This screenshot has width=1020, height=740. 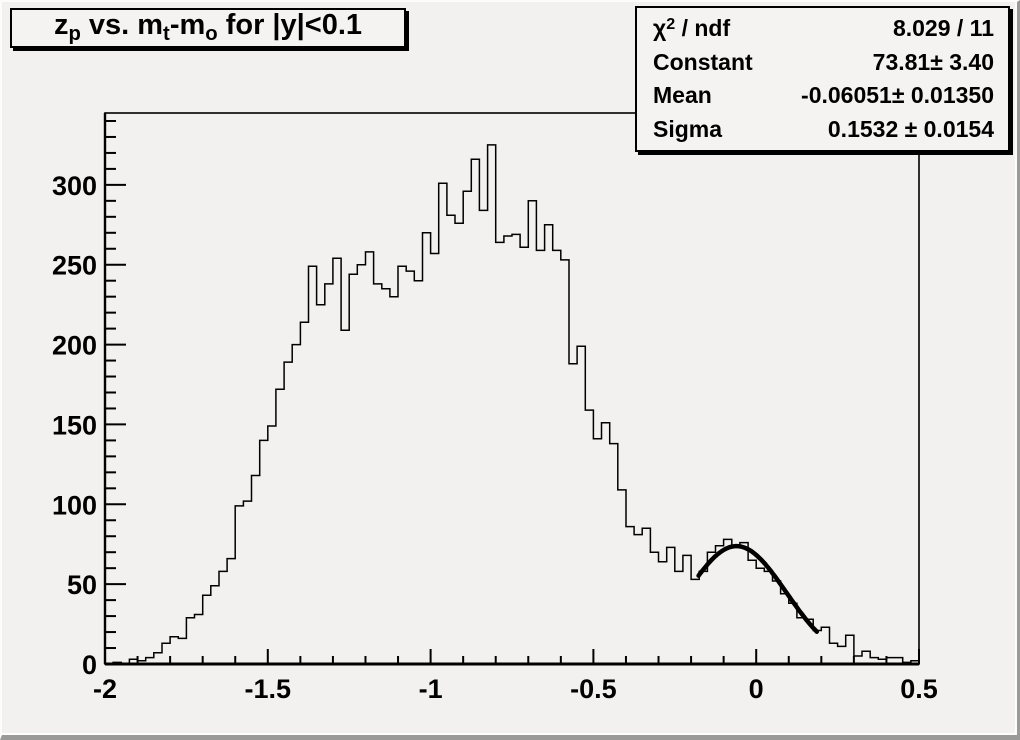 What do you see at coordinates (74, 186) in the screenshot?
I see `y-tick-label: 300` at bounding box center [74, 186].